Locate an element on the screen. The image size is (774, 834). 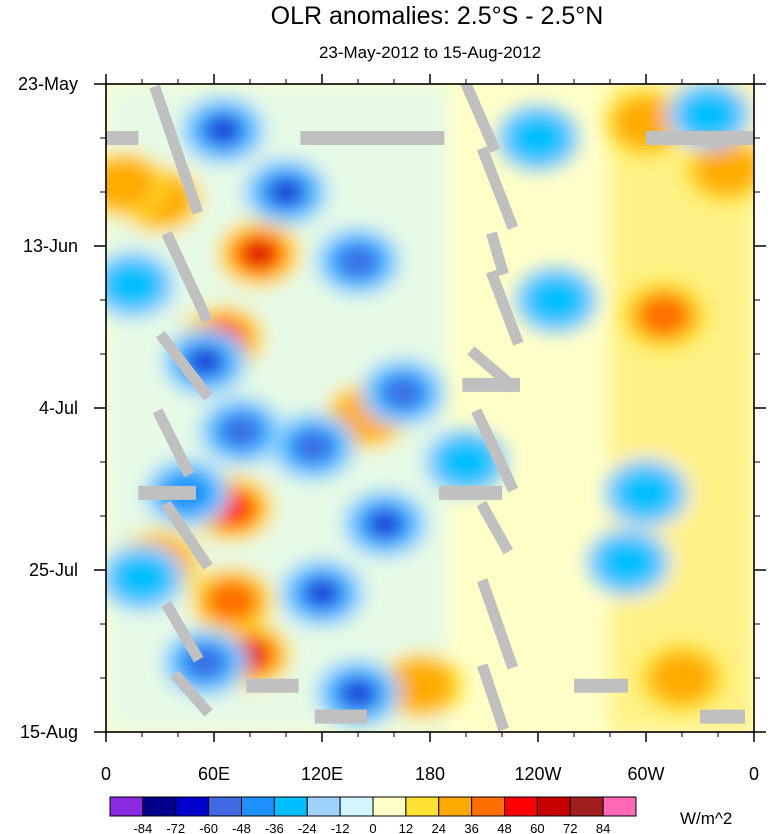
colorbar-label-3: -48 is located at coordinates (241, 827).